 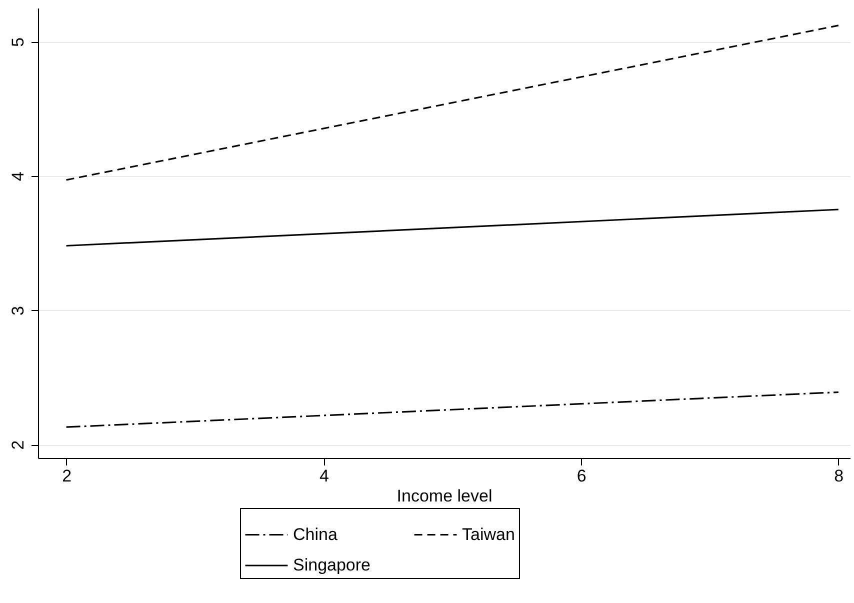 I want to click on x-axis-title: Income level, so click(x=444, y=496).